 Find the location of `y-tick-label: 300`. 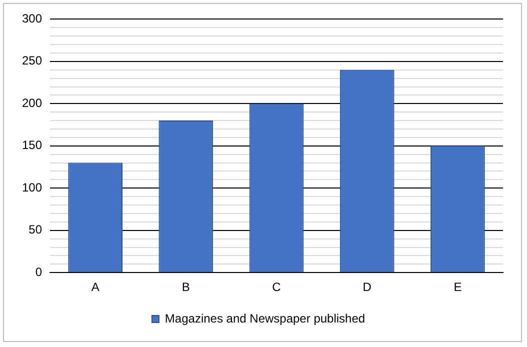

y-tick-label: 300 is located at coordinates (32, 19).